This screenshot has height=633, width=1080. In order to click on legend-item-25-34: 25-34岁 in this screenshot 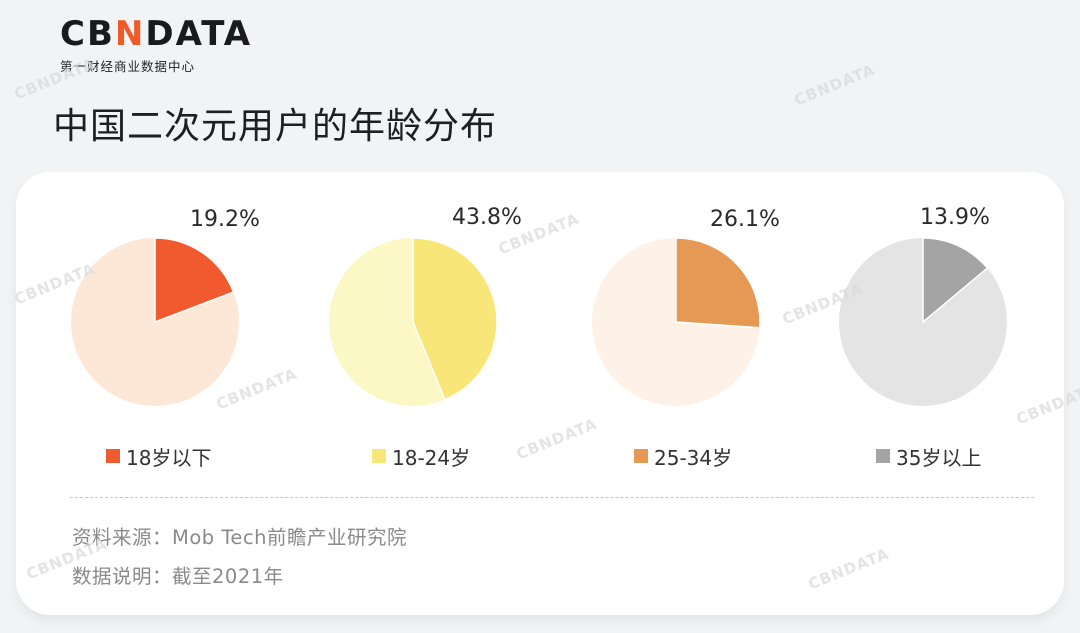, I will do `click(683, 456)`.